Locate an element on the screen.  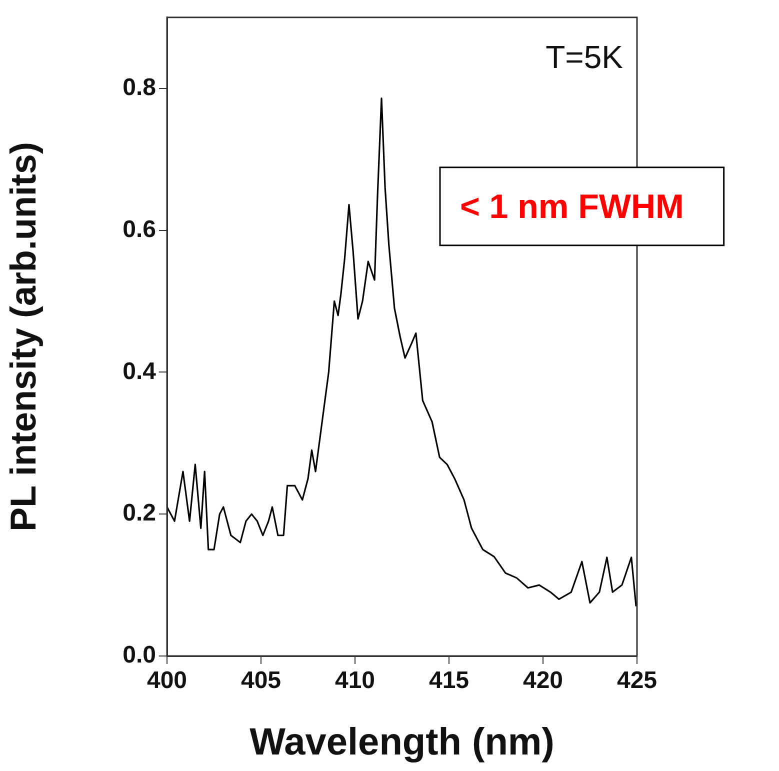
x-tick-label: 420 is located at coordinates (543, 680).